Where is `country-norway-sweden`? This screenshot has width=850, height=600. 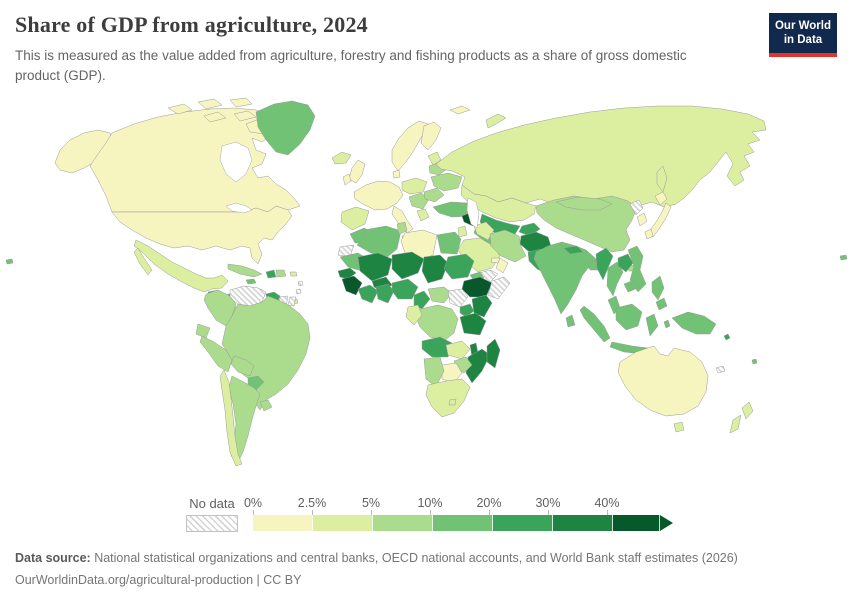
country-norway-sweden is located at coordinates (410, 146).